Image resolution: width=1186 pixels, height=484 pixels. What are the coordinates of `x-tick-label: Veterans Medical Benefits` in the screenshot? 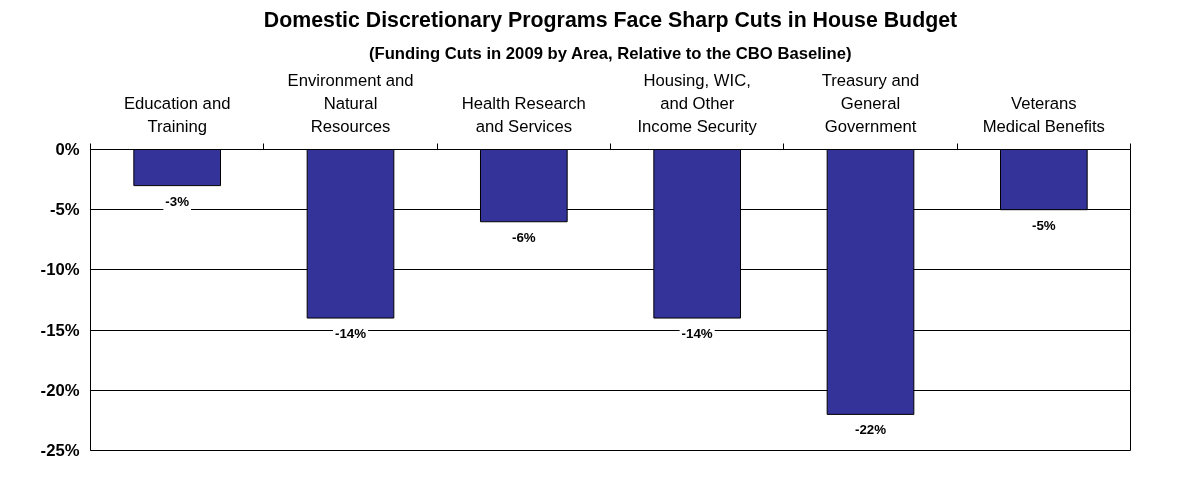 It's located at (1043, 114).